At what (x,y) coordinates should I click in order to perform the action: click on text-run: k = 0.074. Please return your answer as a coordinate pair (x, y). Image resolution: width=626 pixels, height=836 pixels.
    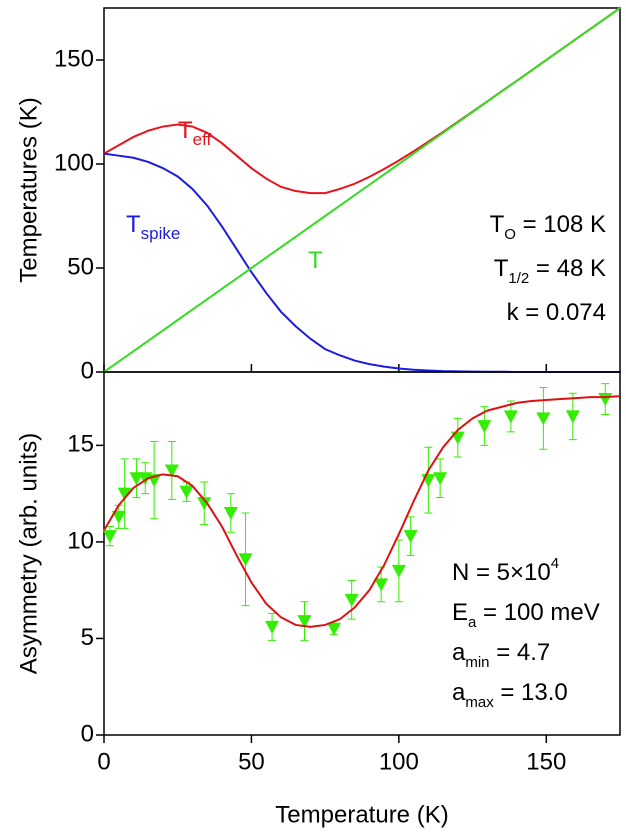
    Looking at the image, I should click on (556, 312).